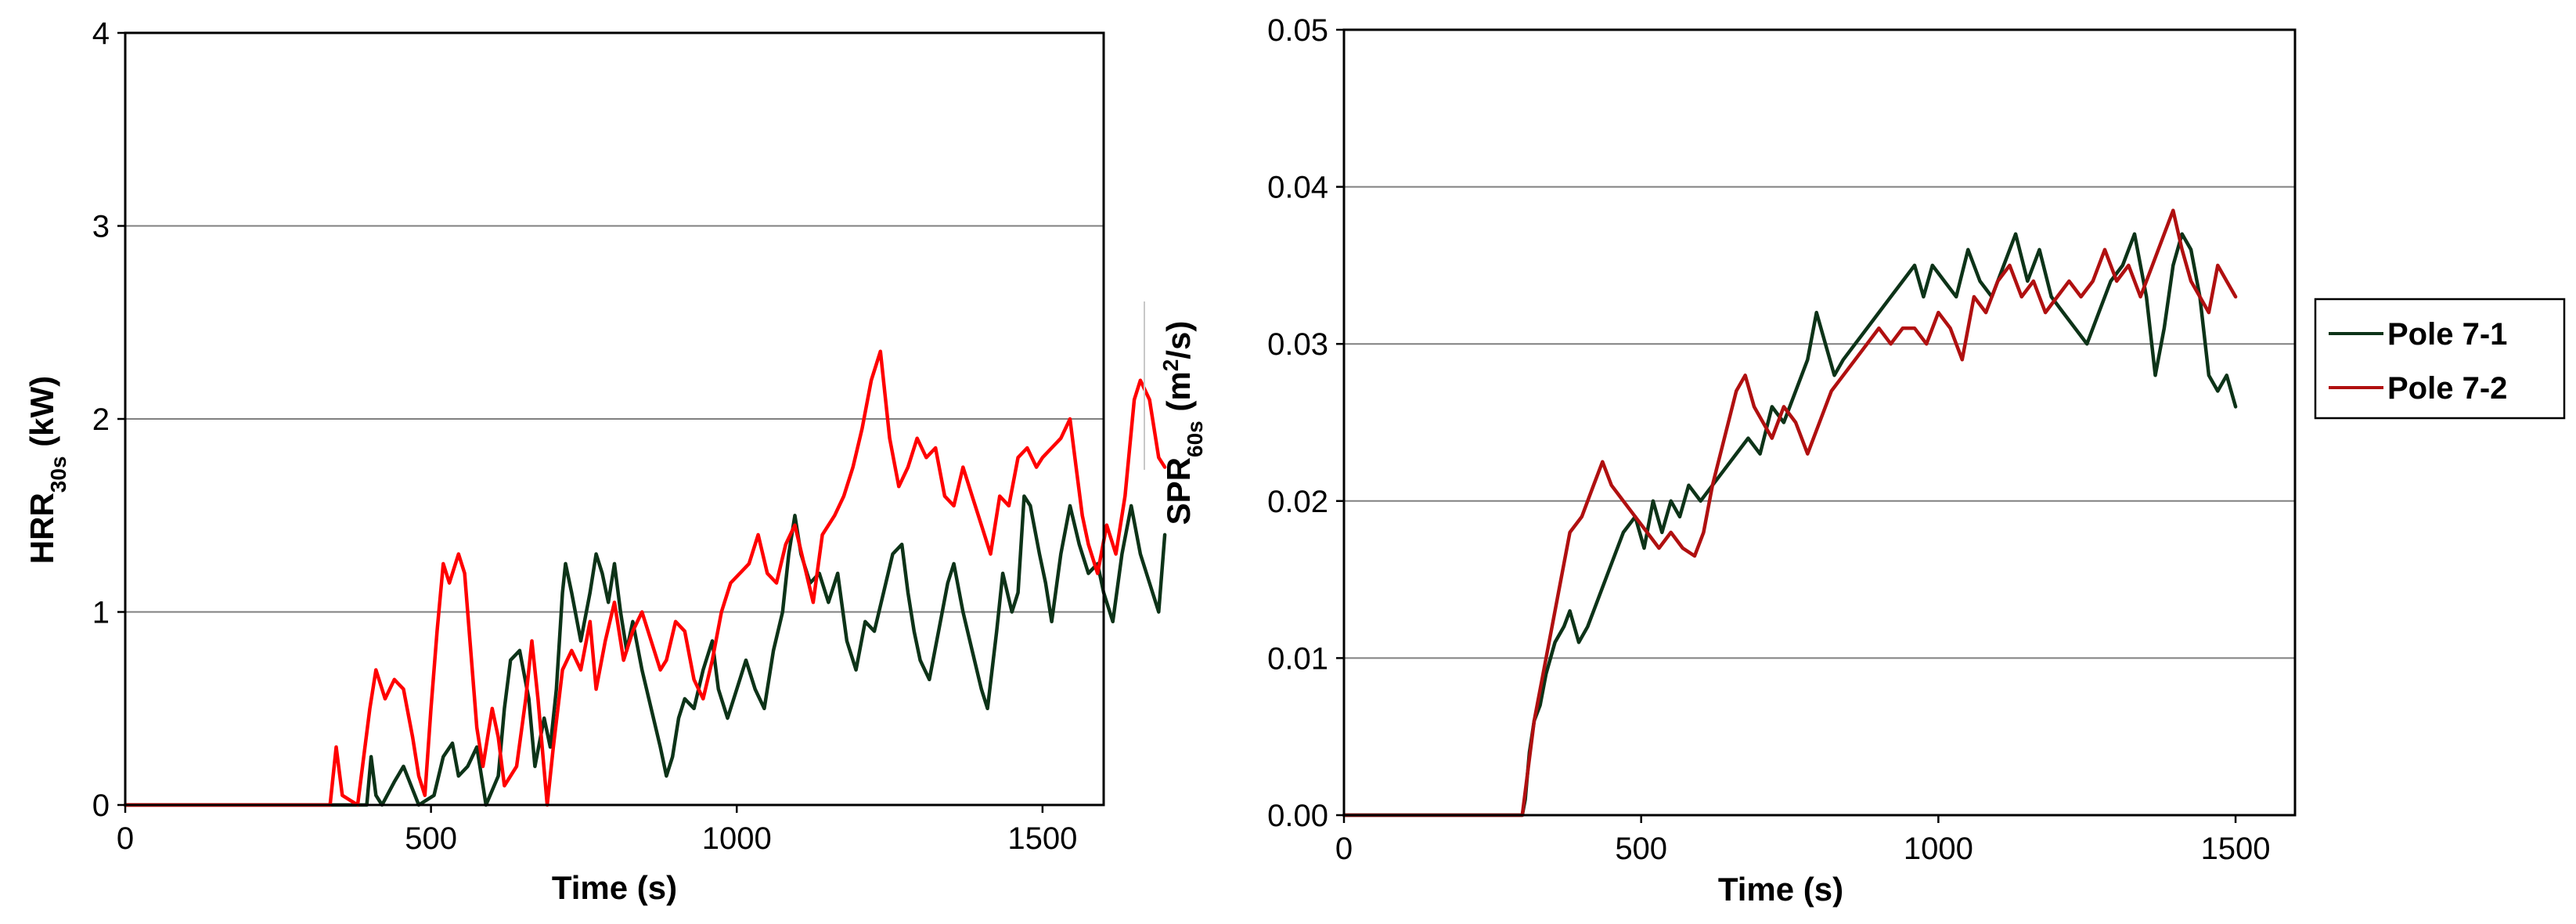 This screenshot has width=2576, height=924. I want to click on hrr-x-tick-labels: 0 500 1000 1500, so click(597, 830).